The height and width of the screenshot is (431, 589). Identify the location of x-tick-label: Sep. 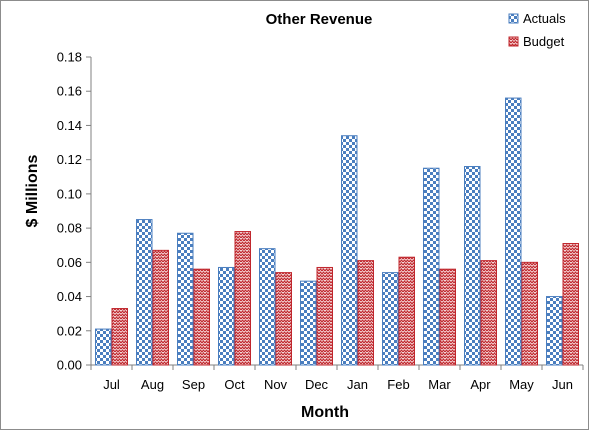
(193, 384).